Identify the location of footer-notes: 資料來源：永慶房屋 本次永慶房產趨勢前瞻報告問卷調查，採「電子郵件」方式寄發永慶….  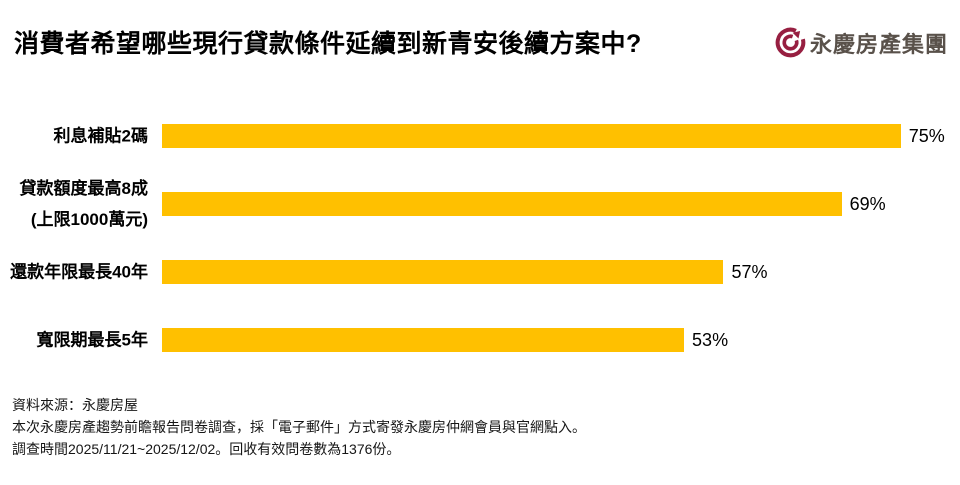
(299, 427).